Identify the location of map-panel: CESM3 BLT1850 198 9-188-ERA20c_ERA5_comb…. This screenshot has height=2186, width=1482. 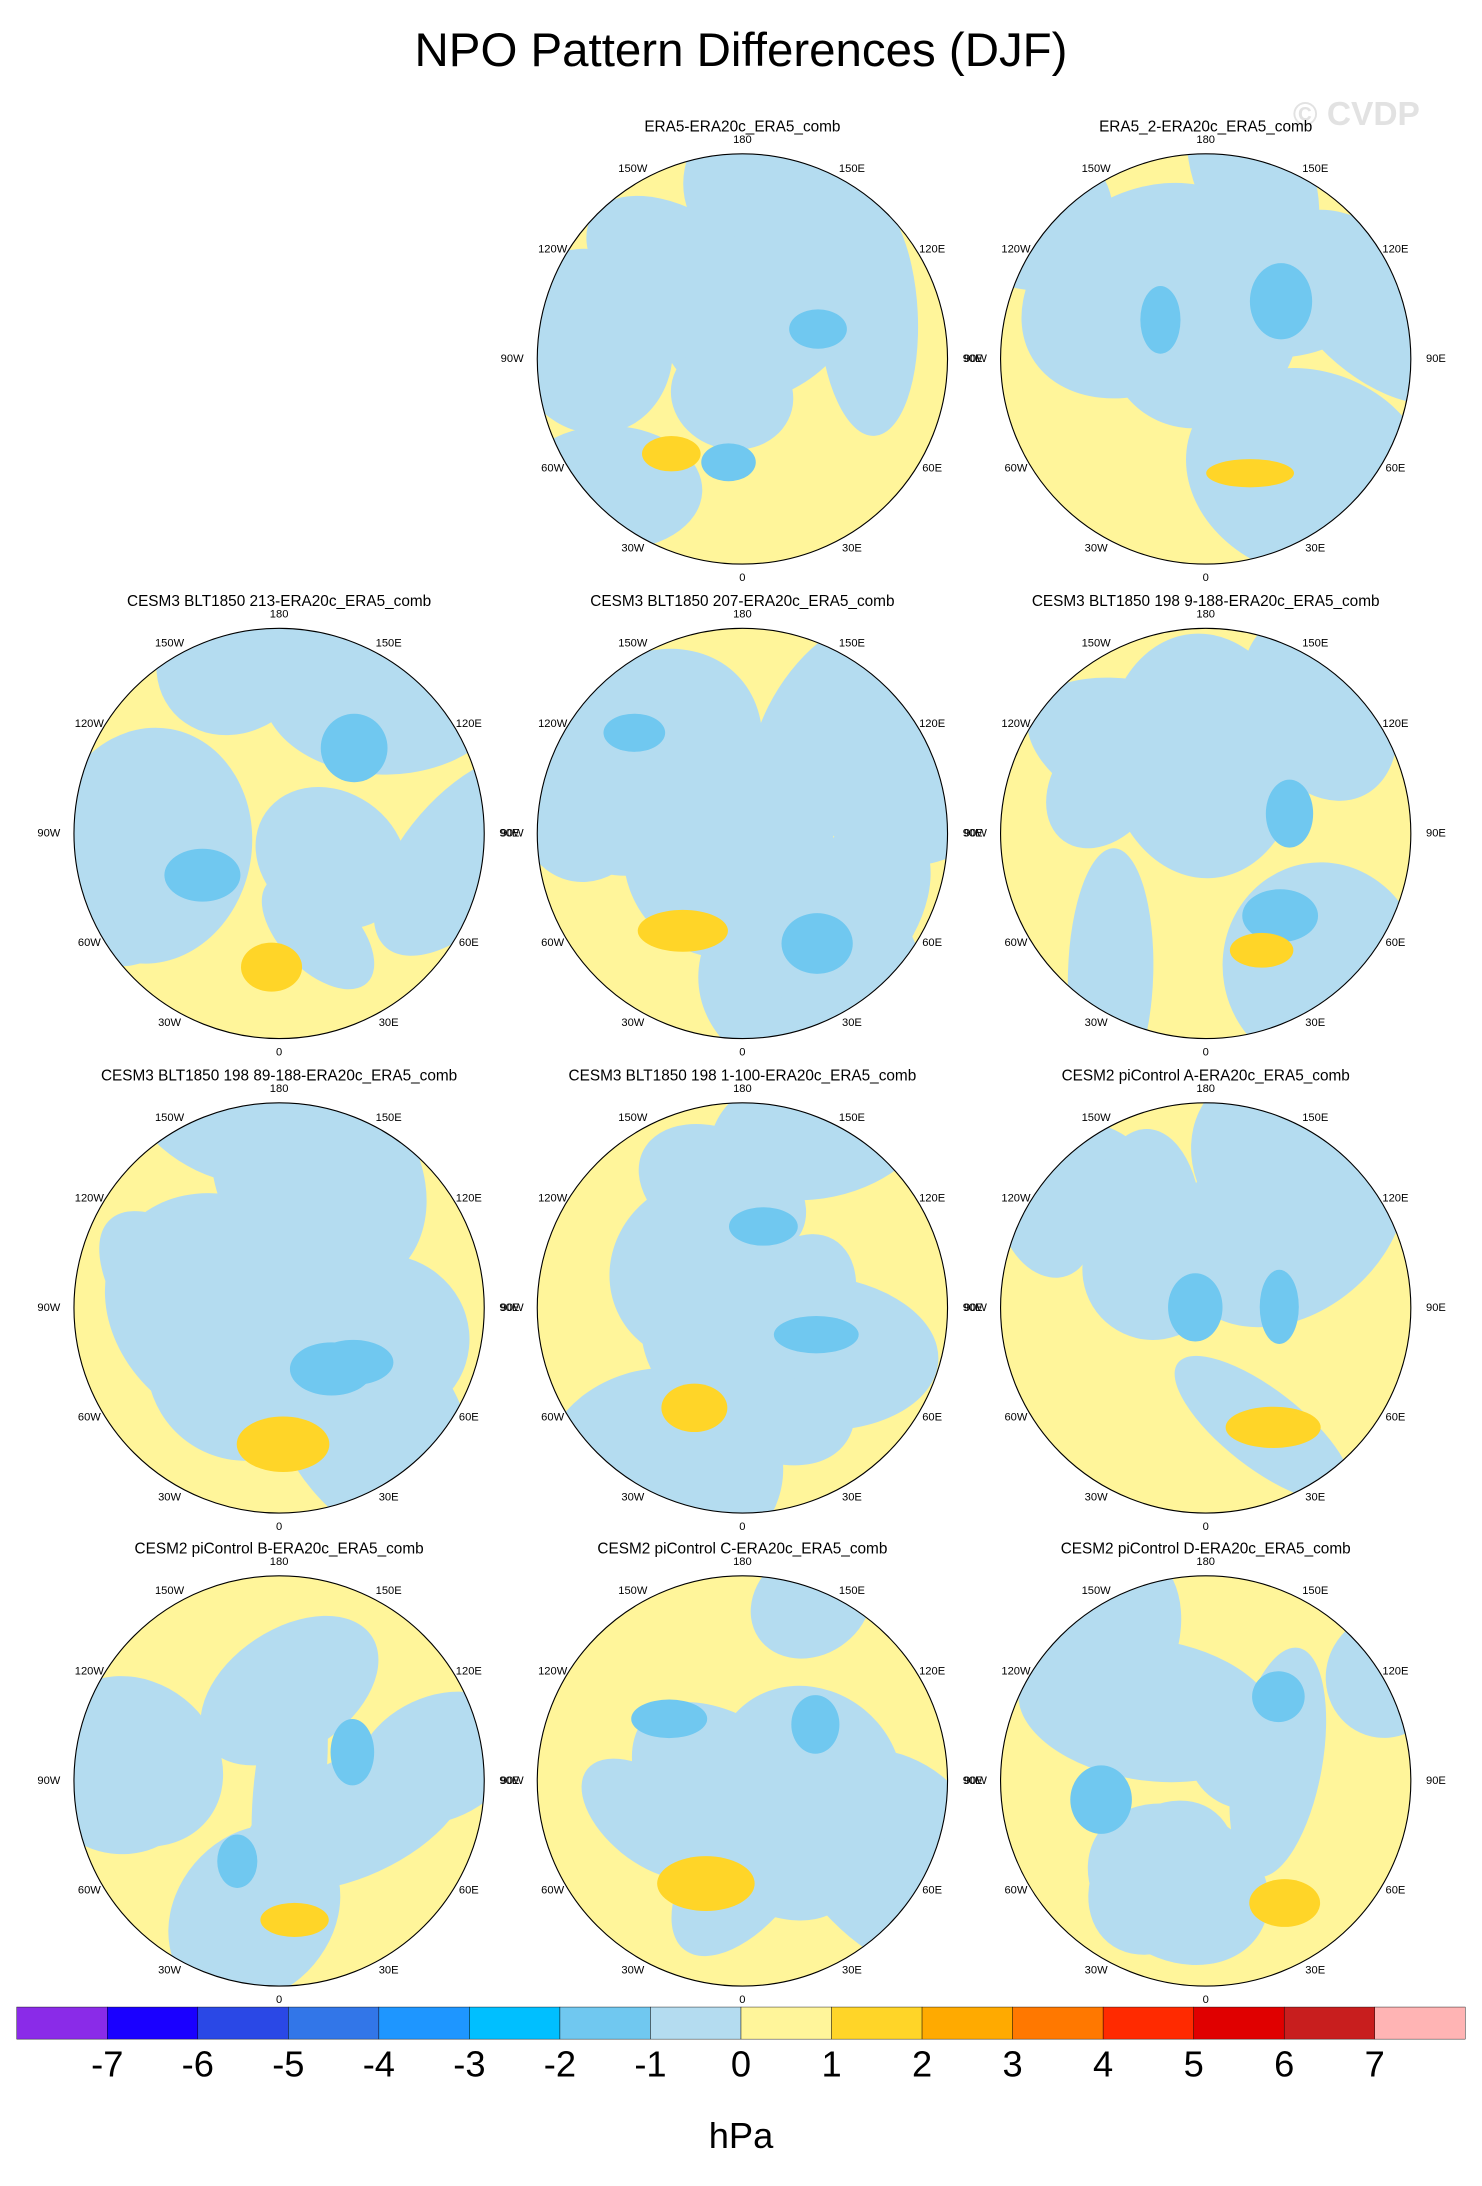
(1205, 826).